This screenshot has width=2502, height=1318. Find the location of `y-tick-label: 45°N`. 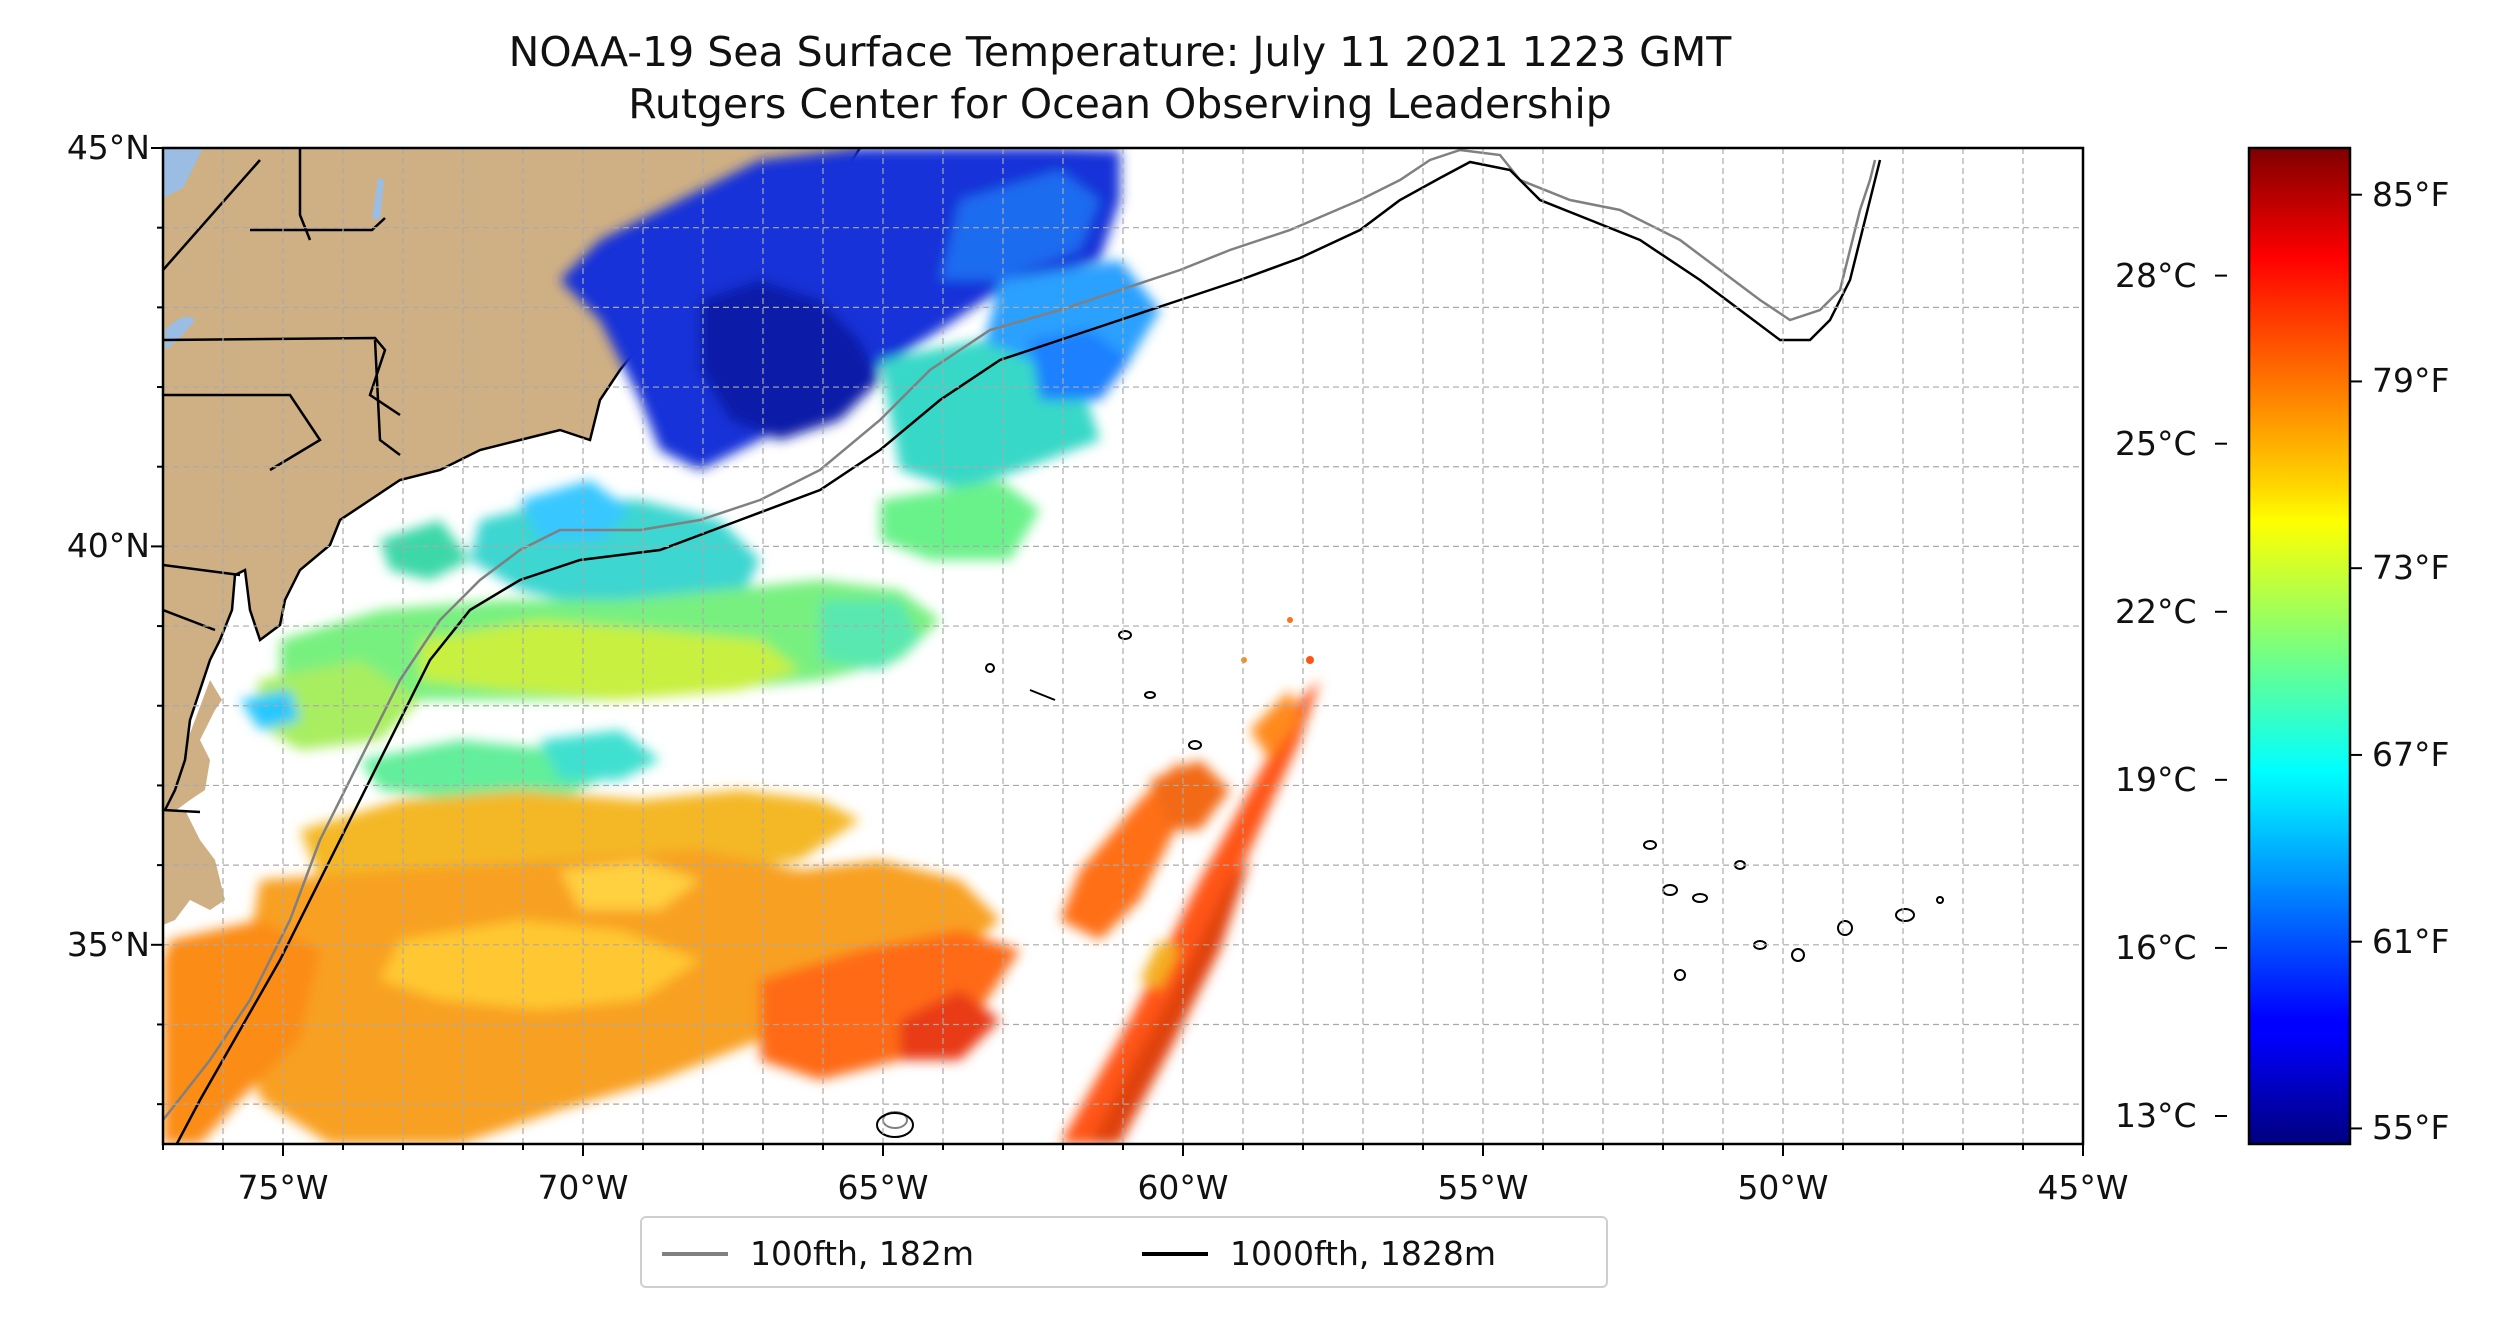

y-tick-label: 45°N is located at coordinates (108, 147).